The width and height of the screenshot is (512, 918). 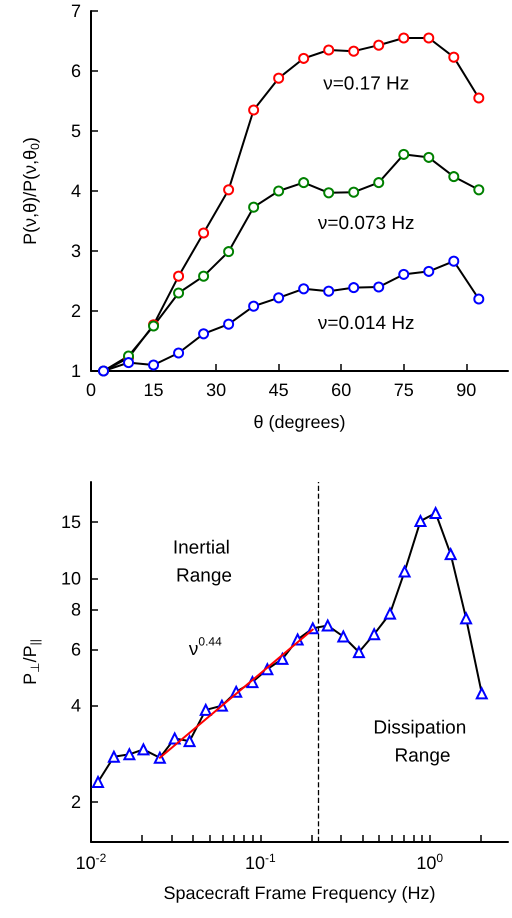 I want to click on annotation: Dissipation Range, so click(x=422, y=742).